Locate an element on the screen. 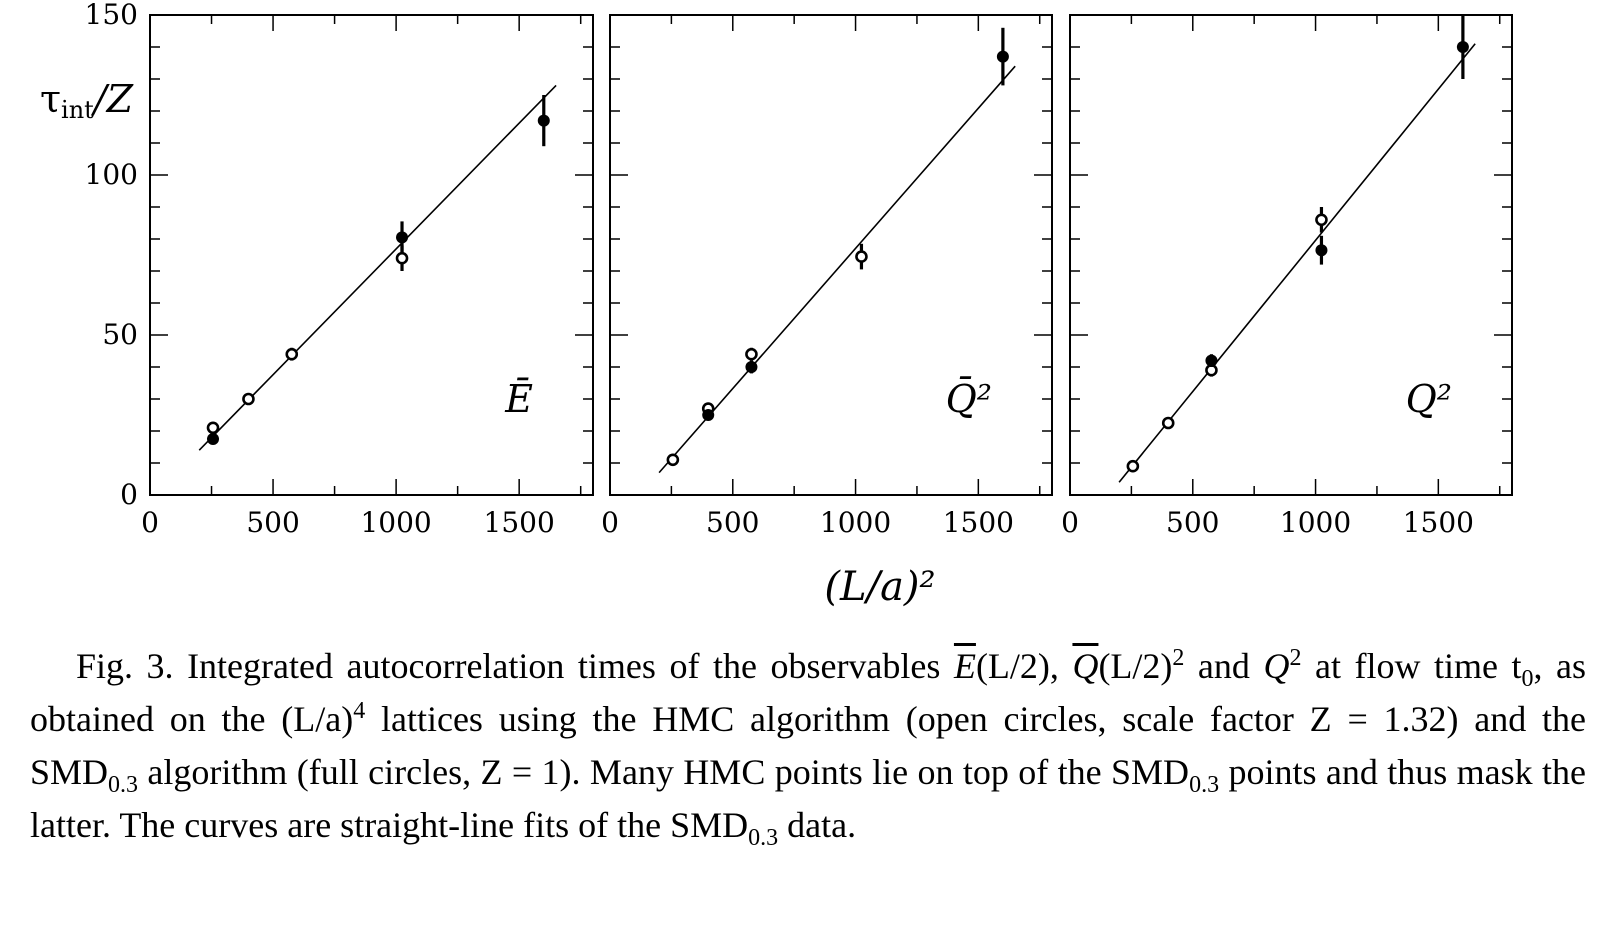 The image size is (1614, 925). caption-and: and is located at coordinates (1224, 666).